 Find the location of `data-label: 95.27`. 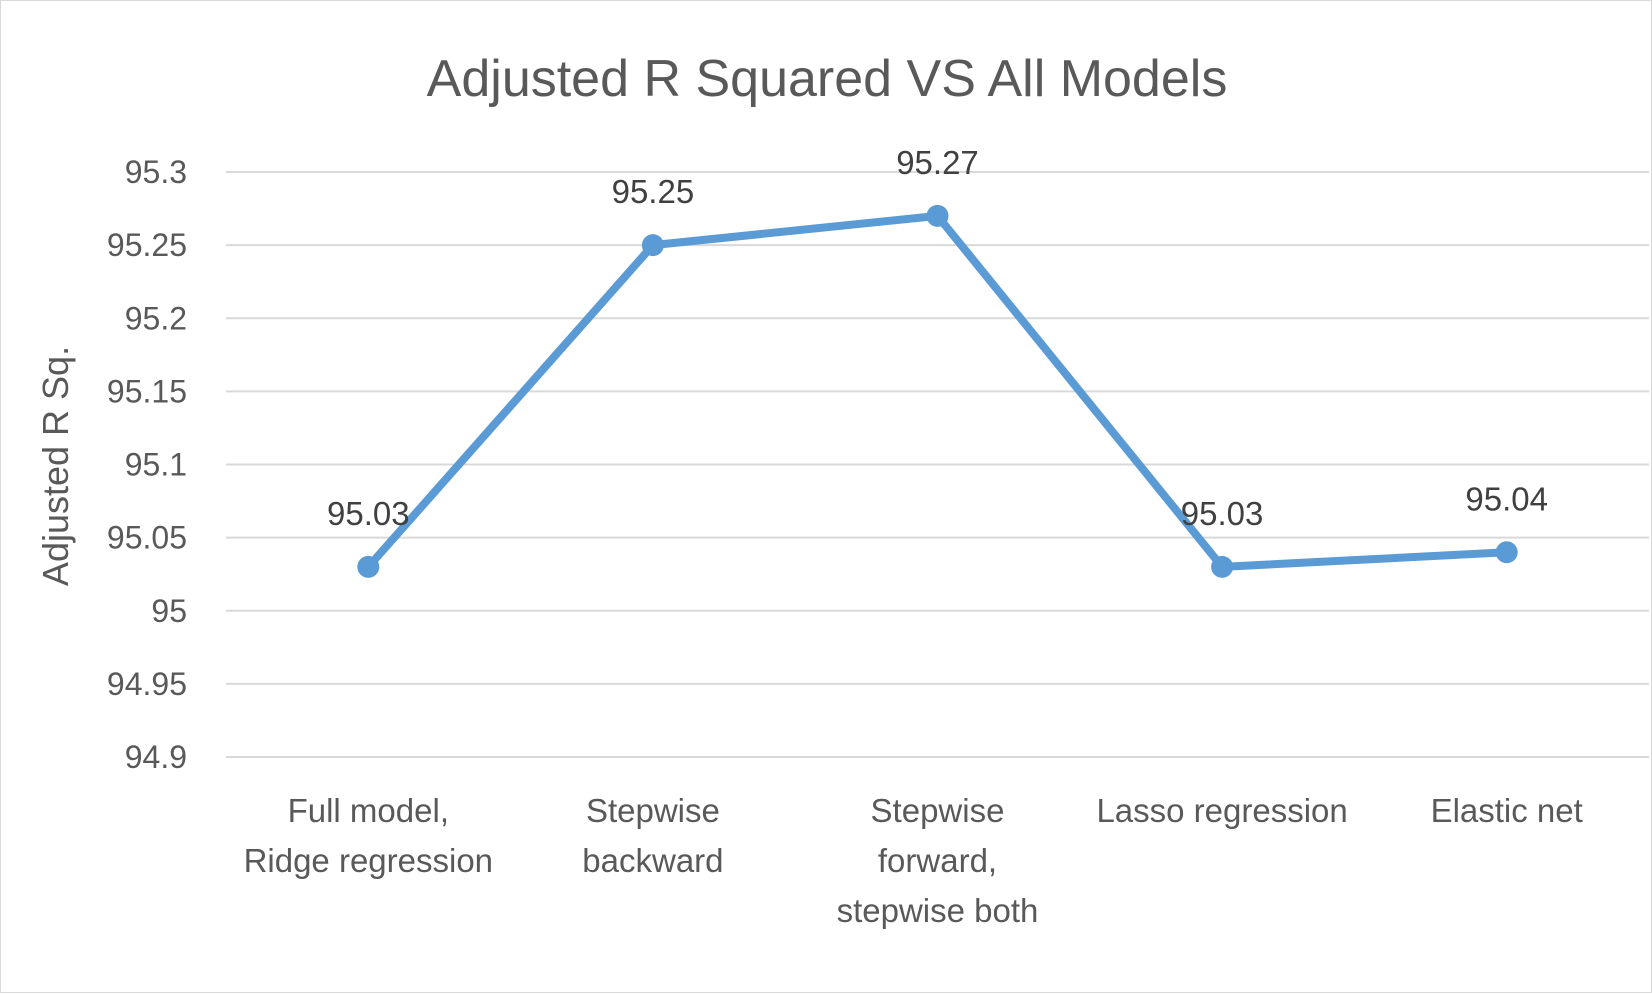

data-label: 95.27 is located at coordinates (937, 162).